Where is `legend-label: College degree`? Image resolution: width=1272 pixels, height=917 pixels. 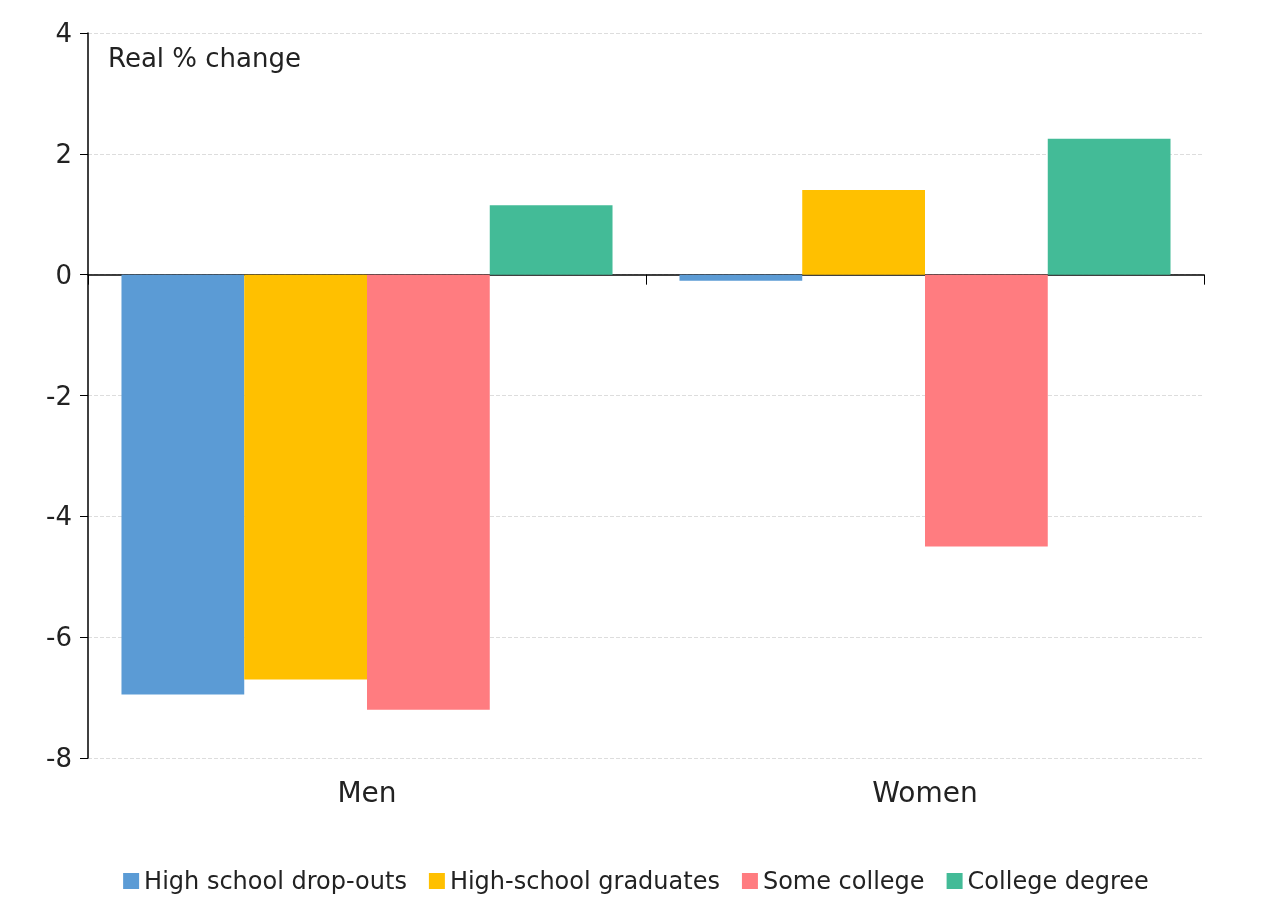 legend-label: College degree is located at coordinates (1058, 881).